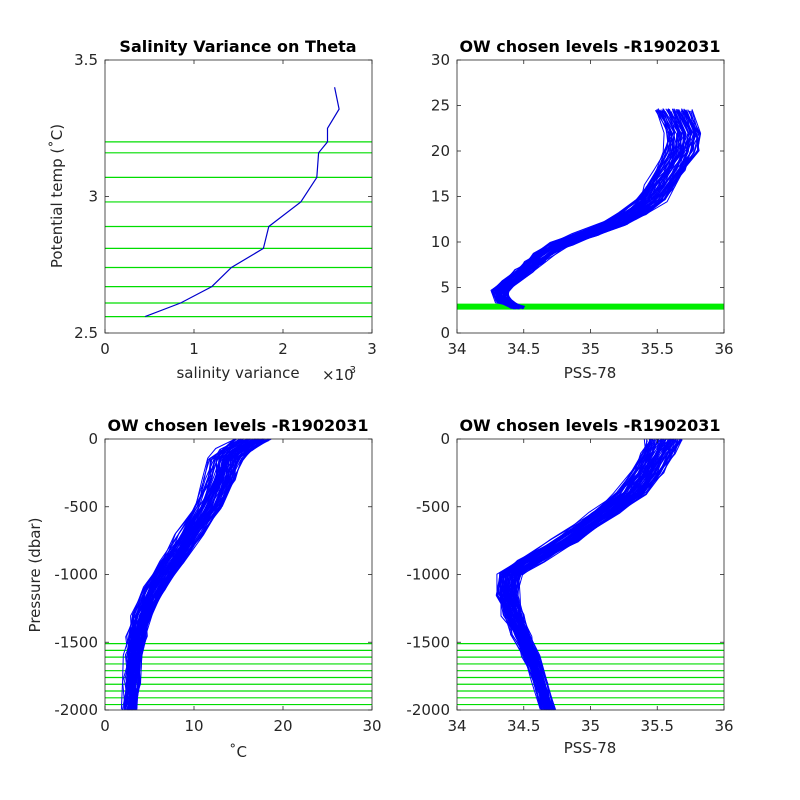 The height and width of the screenshot is (800, 800). I want to click on y-tick-label: 10, so click(440, 242).